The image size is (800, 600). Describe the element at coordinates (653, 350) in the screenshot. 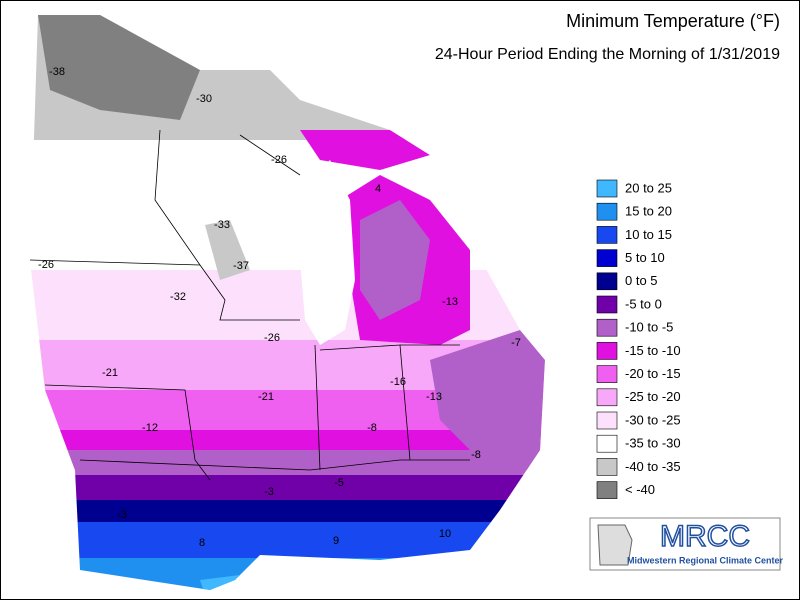

I see `legend-label: -15 to -10` at that location.